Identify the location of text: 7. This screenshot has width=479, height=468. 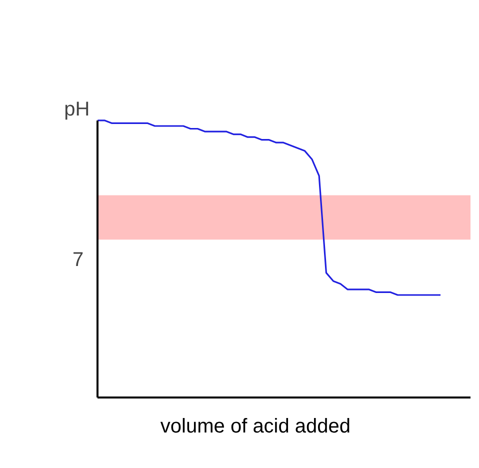
(78, 259).